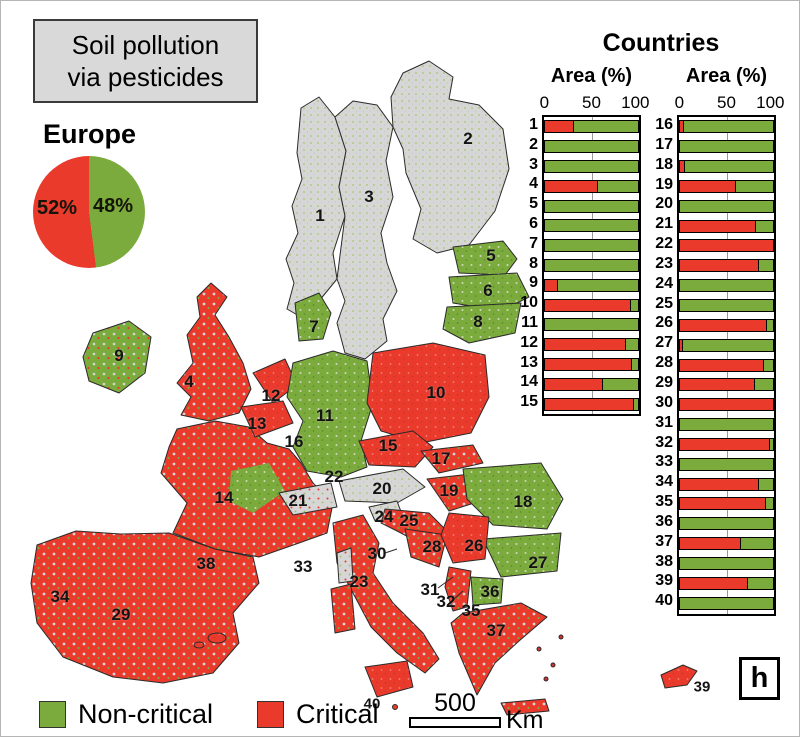  Describe the element at coordinates (525, 707) in the screenshot. I see `island-crete` at that location.